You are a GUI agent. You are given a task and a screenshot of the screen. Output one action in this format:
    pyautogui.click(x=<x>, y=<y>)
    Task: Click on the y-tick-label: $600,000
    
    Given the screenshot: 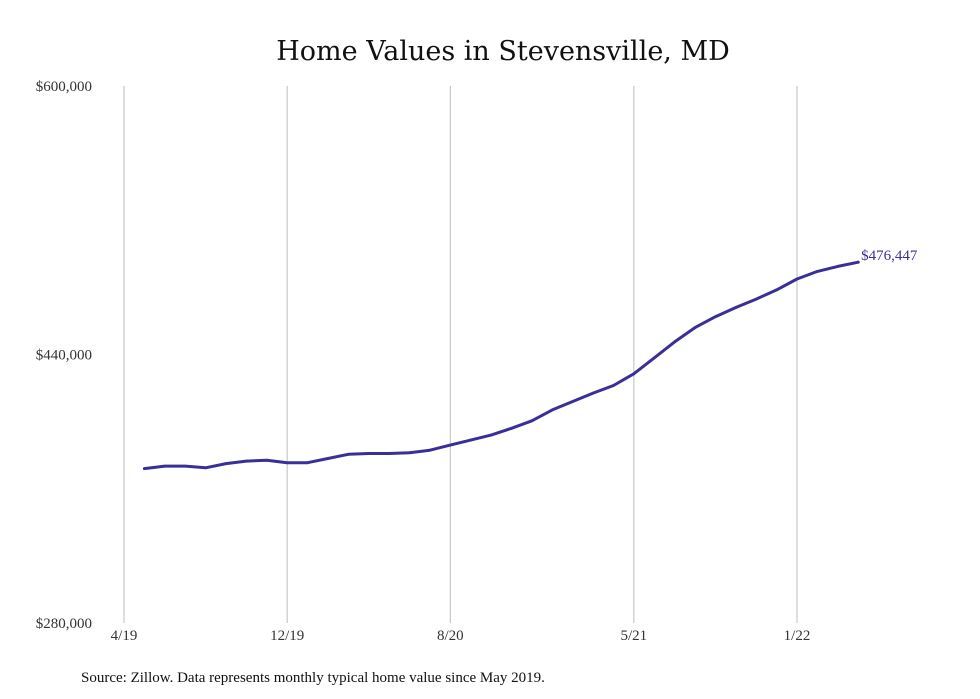 What is the action you would take?
    pyautogui.click(x=64, y=87)
    